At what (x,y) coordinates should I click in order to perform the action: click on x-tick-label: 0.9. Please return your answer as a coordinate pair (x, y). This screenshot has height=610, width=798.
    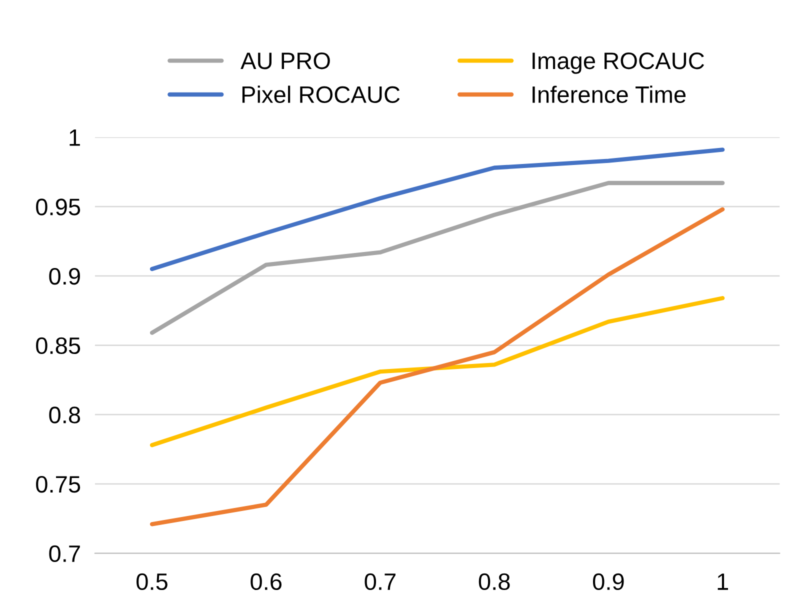
    Looking at the image, I should click on (608, 581).